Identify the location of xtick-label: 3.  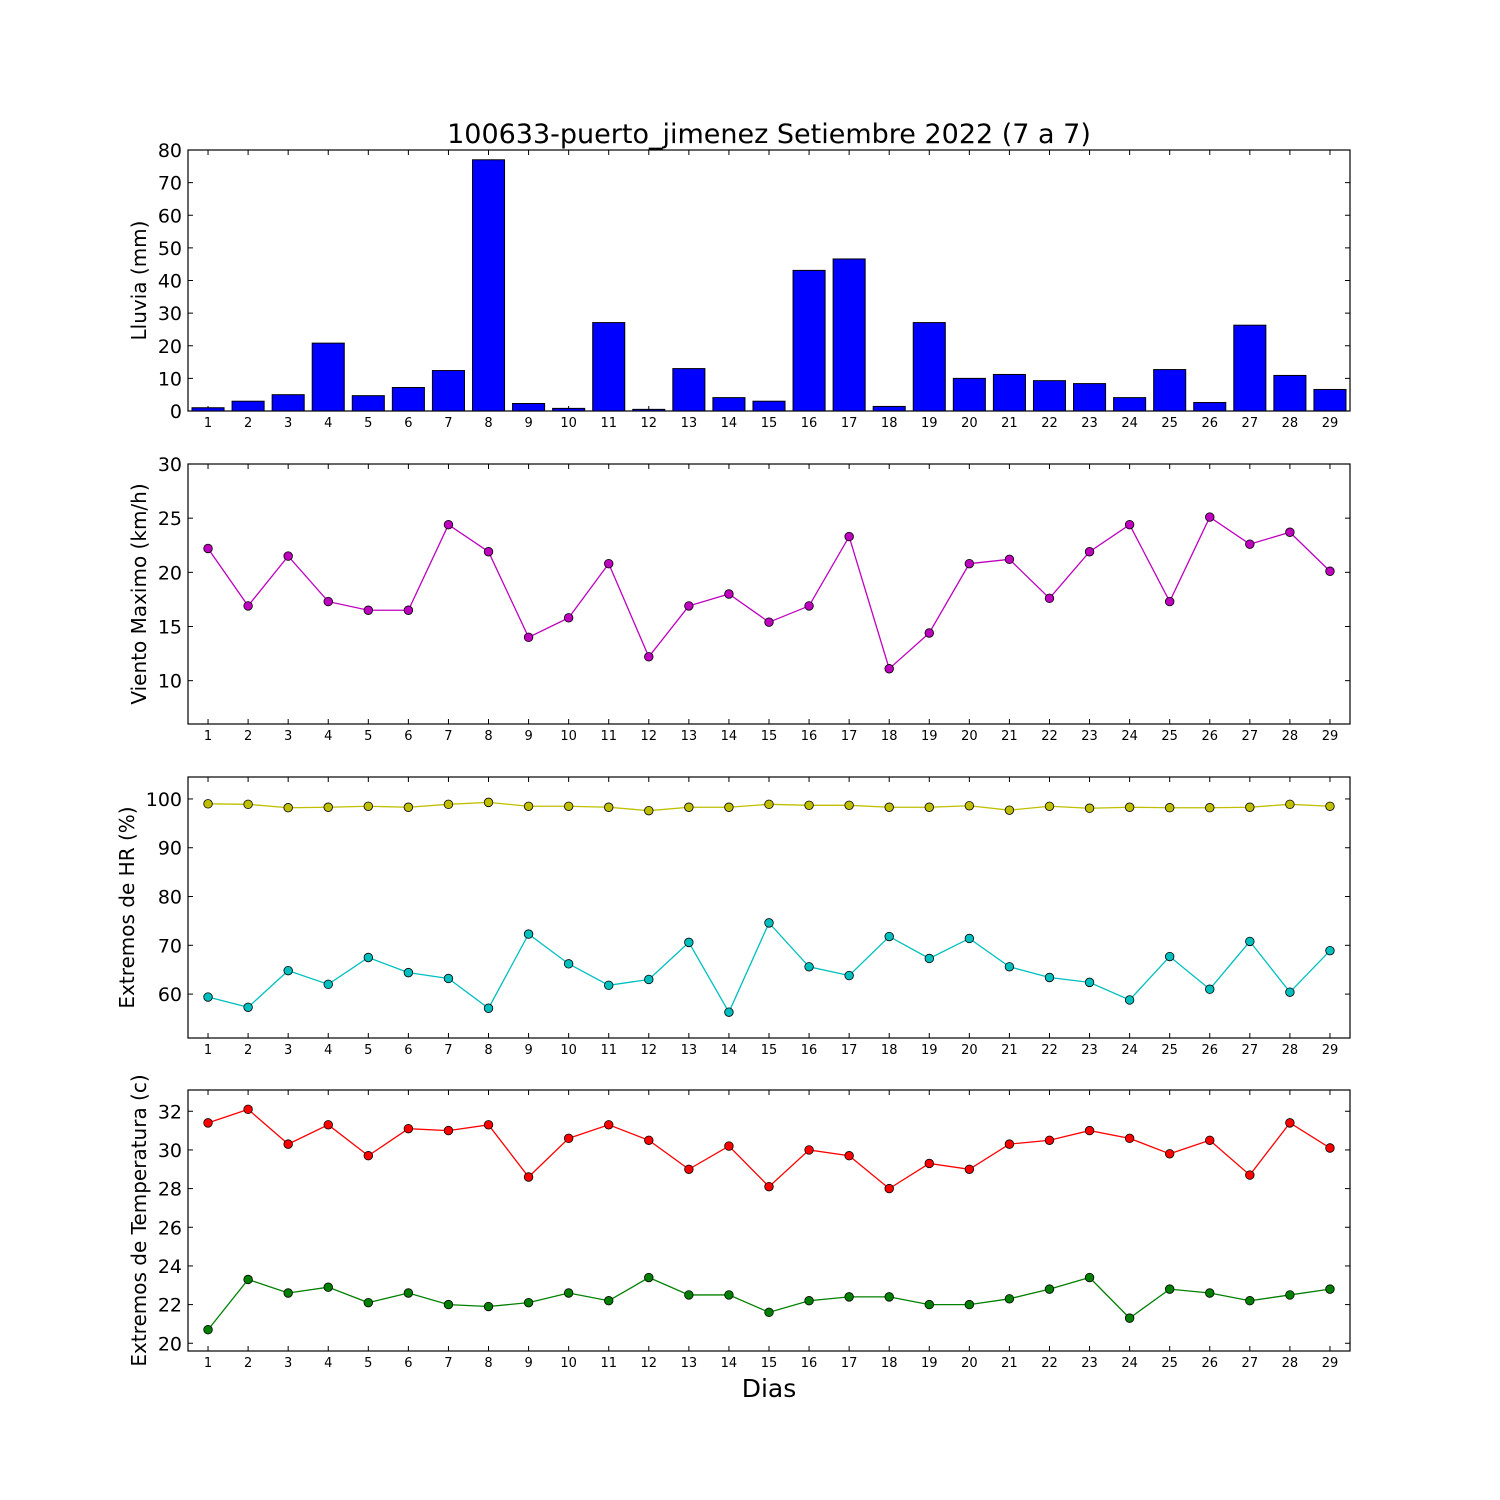
(288, 736).